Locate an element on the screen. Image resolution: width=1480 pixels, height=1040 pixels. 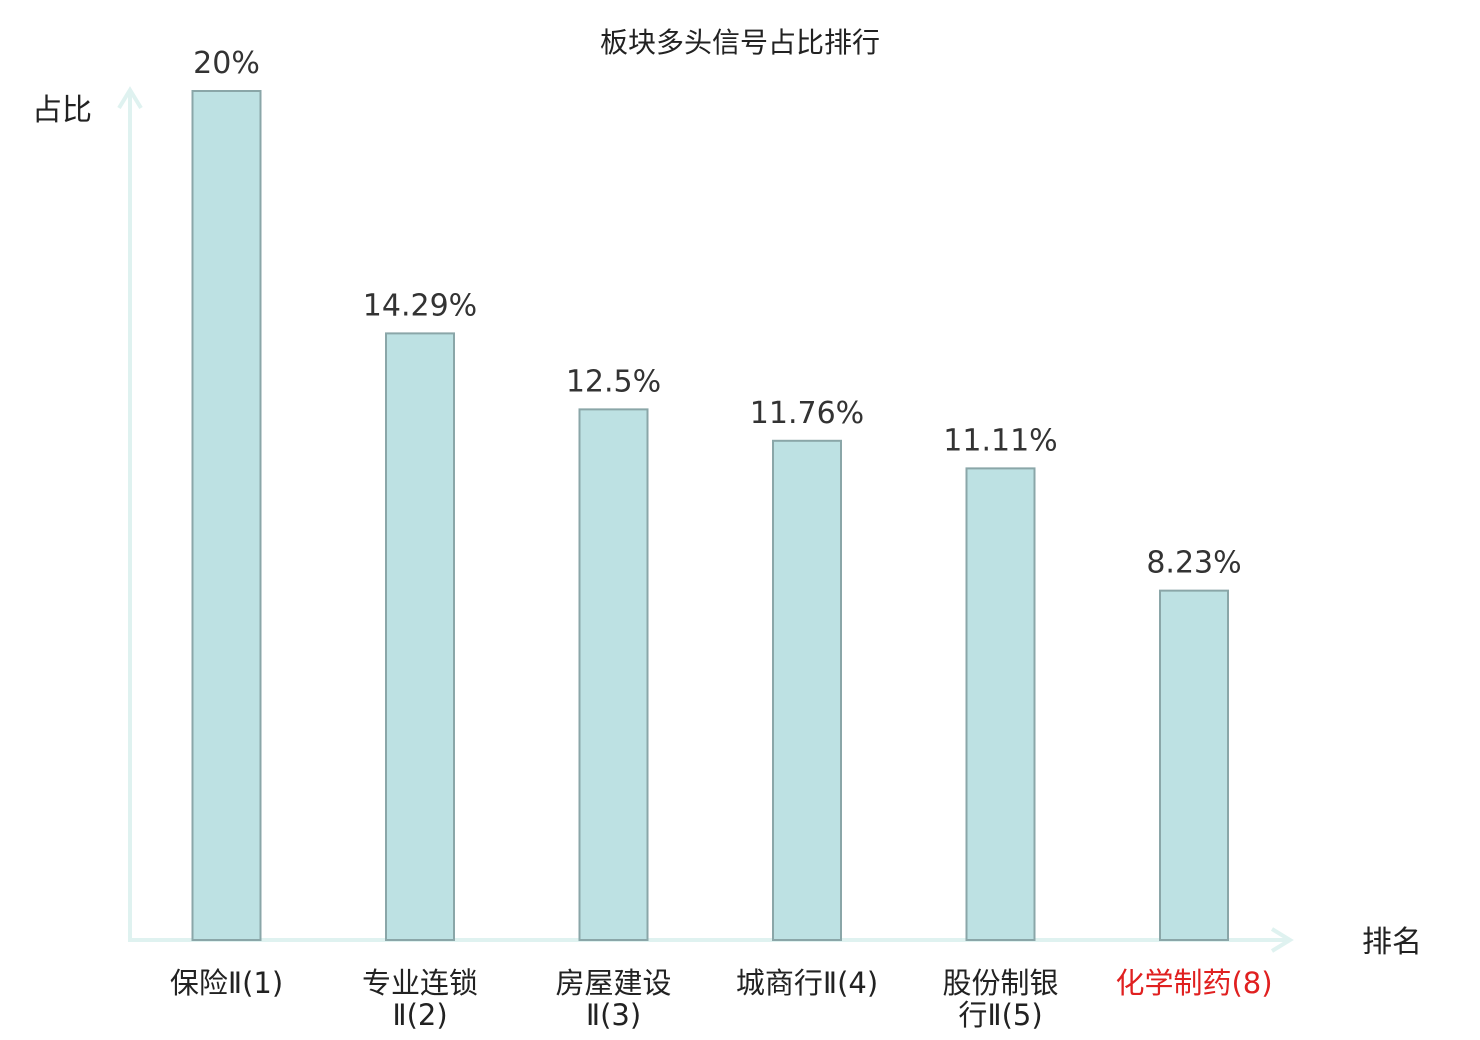
category-label-line: 城商行Ⅱ(4) is located at coordinates (807, 983).